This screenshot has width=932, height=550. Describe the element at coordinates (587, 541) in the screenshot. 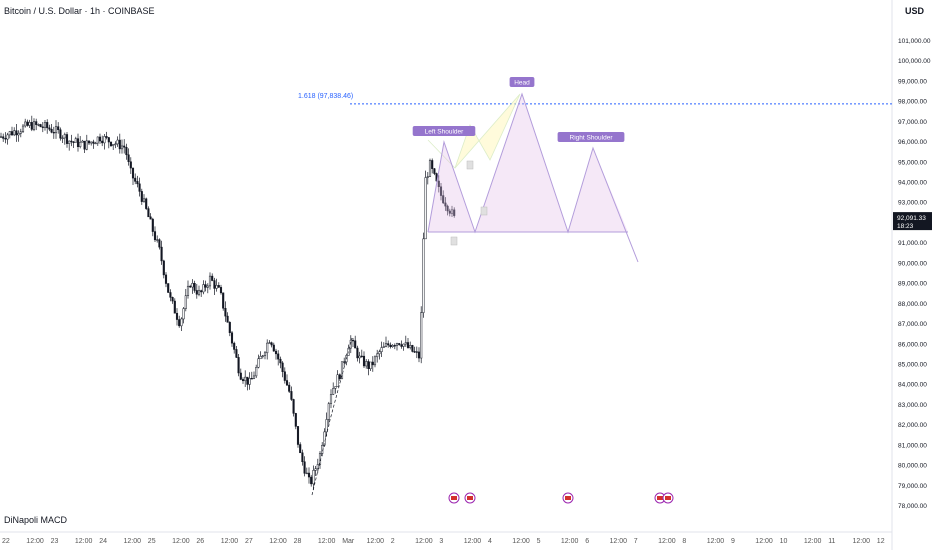

I see `x-tick-label: 6` at that location.